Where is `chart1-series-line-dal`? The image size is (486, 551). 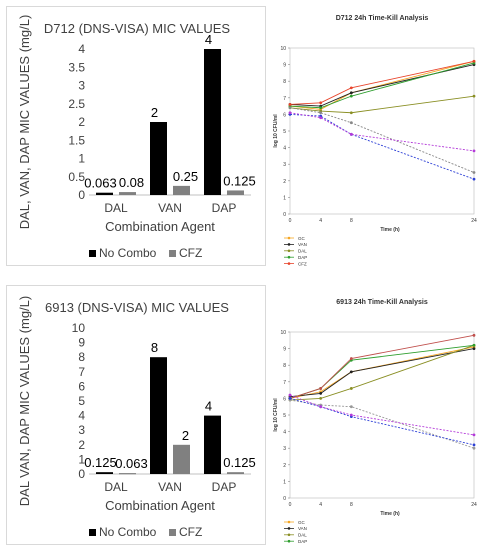 chart1-series-line-dal is located at coordinates (382, 104).